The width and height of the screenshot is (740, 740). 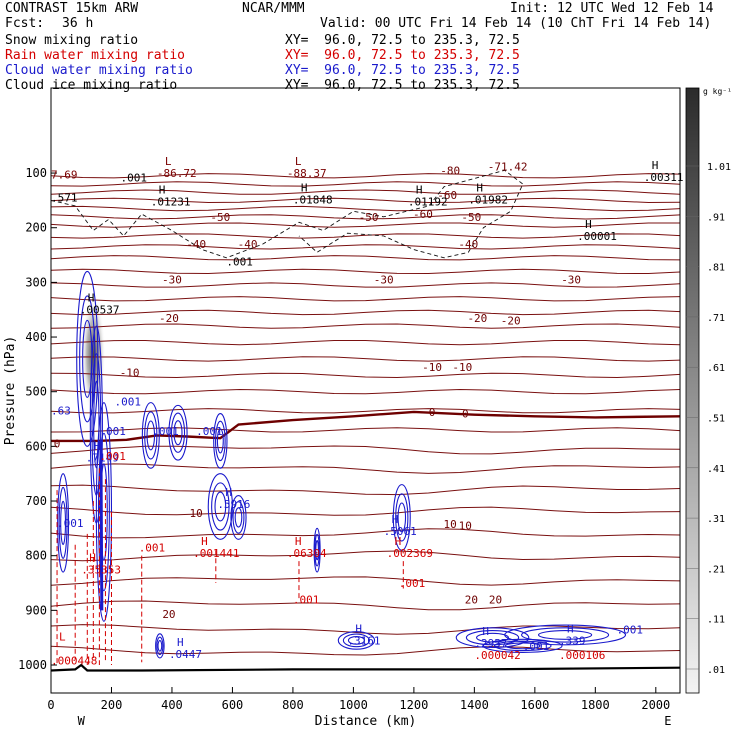 I want to click on isotherm-label: -71.42, so click(x=508, y=167).